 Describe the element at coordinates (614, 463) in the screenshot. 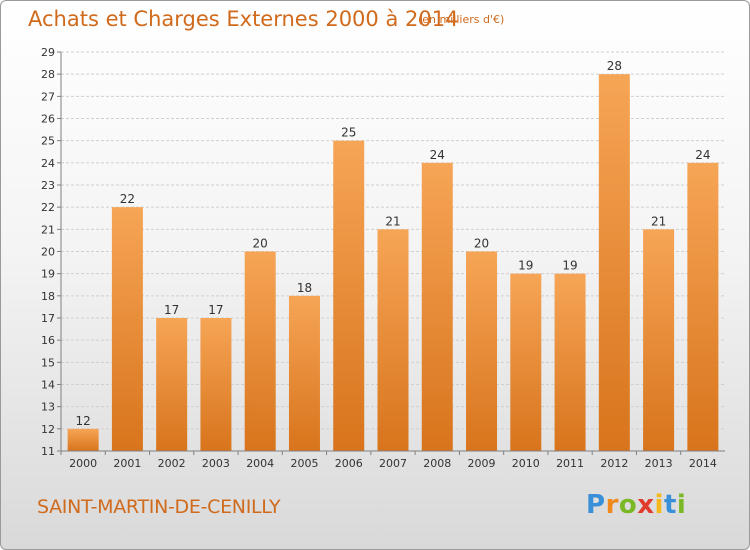

I see `x-tick-label: 2012` at that location.